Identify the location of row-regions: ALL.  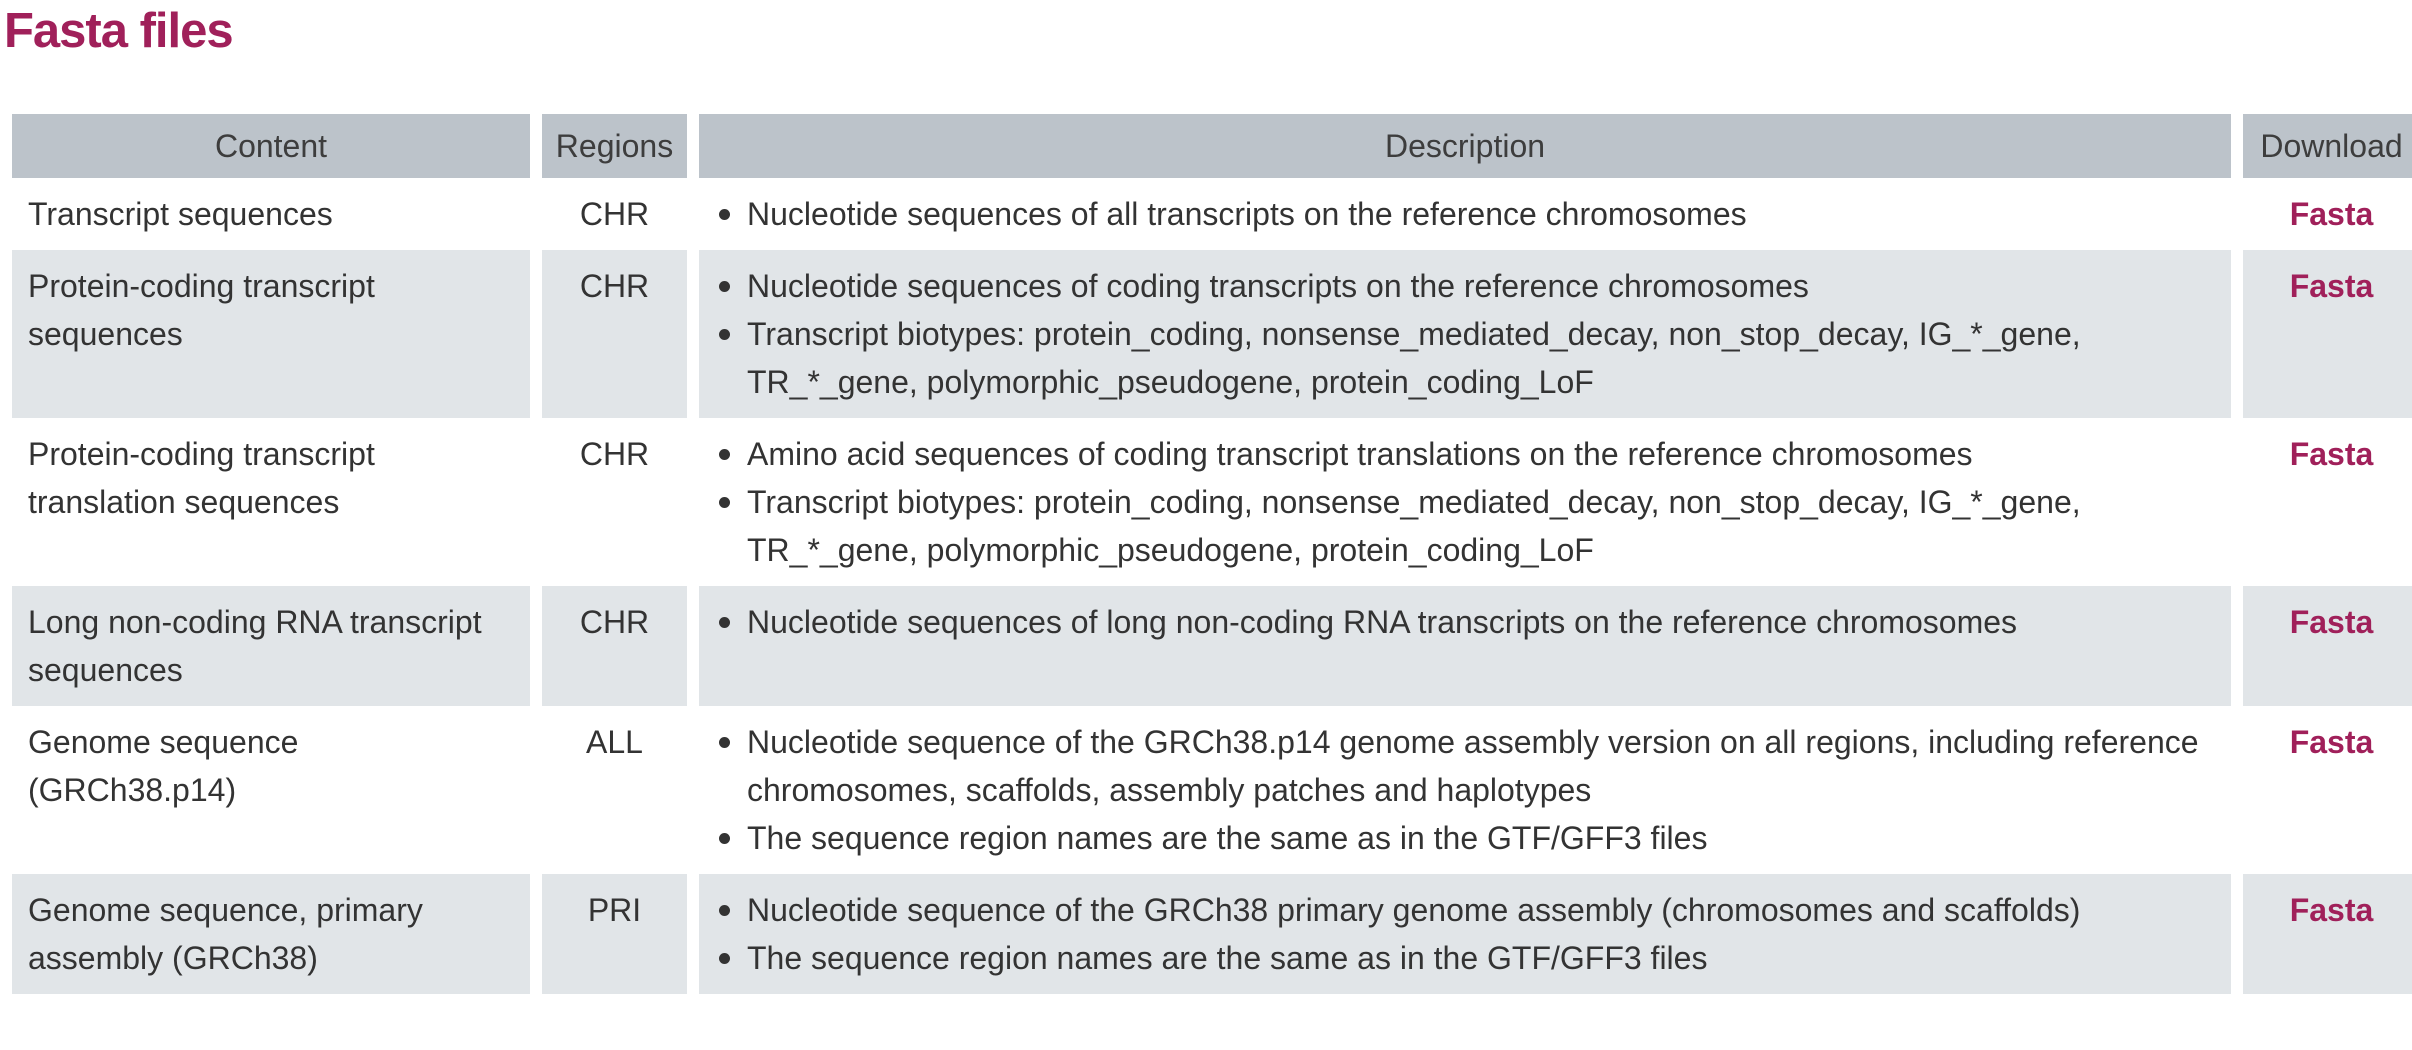
(614, 742).